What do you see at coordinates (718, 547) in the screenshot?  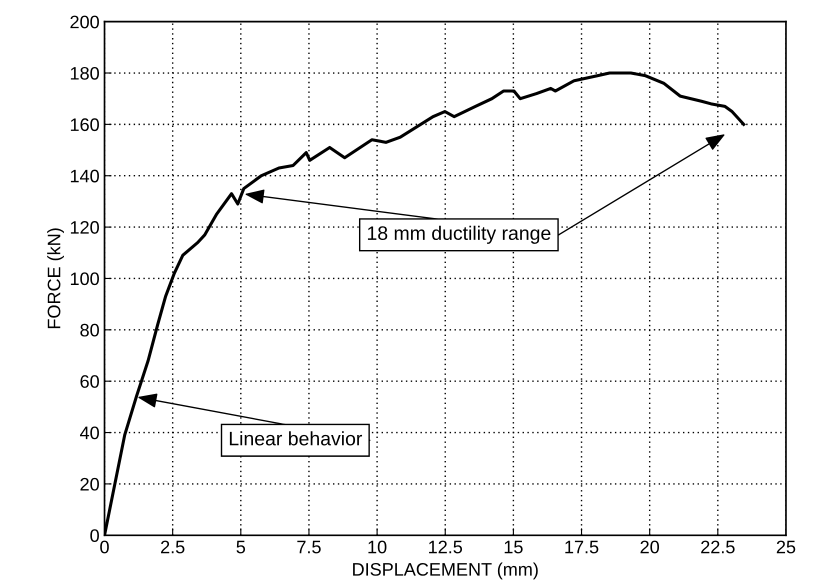 I see `x-tick-label: 22.5` at bounding box center [718, 547].